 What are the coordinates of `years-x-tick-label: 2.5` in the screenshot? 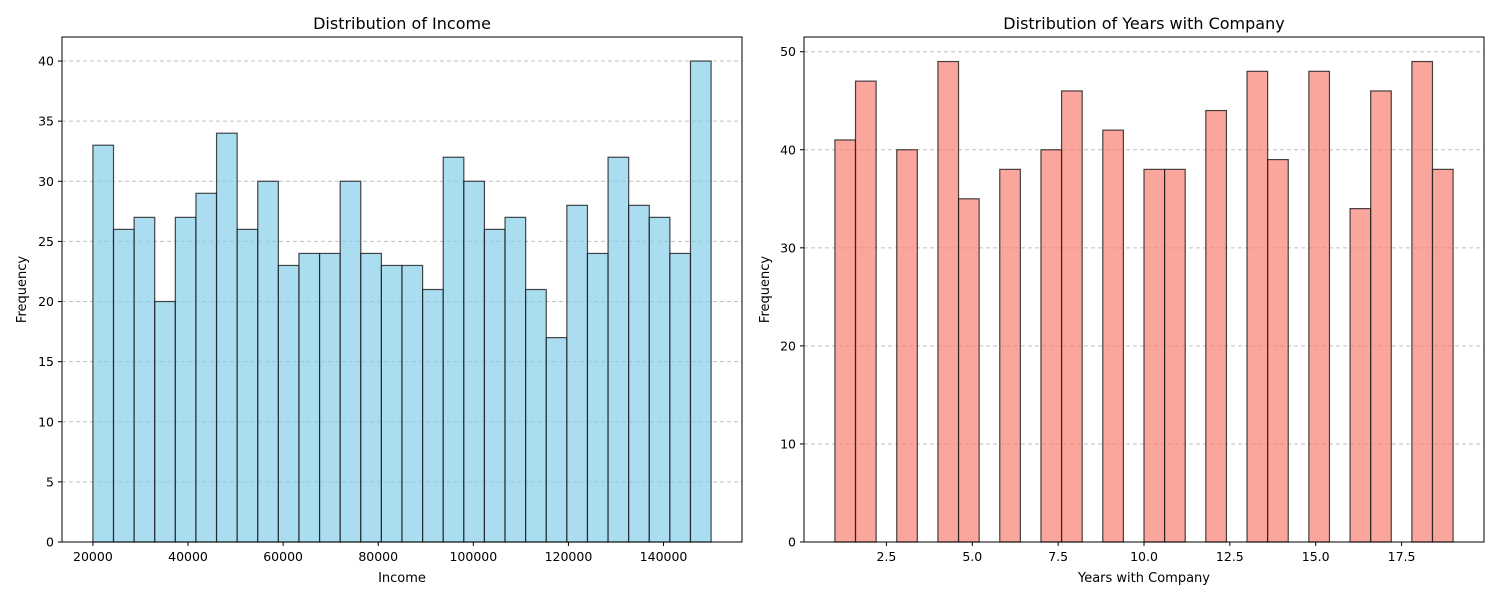 It's located at (886, 556).